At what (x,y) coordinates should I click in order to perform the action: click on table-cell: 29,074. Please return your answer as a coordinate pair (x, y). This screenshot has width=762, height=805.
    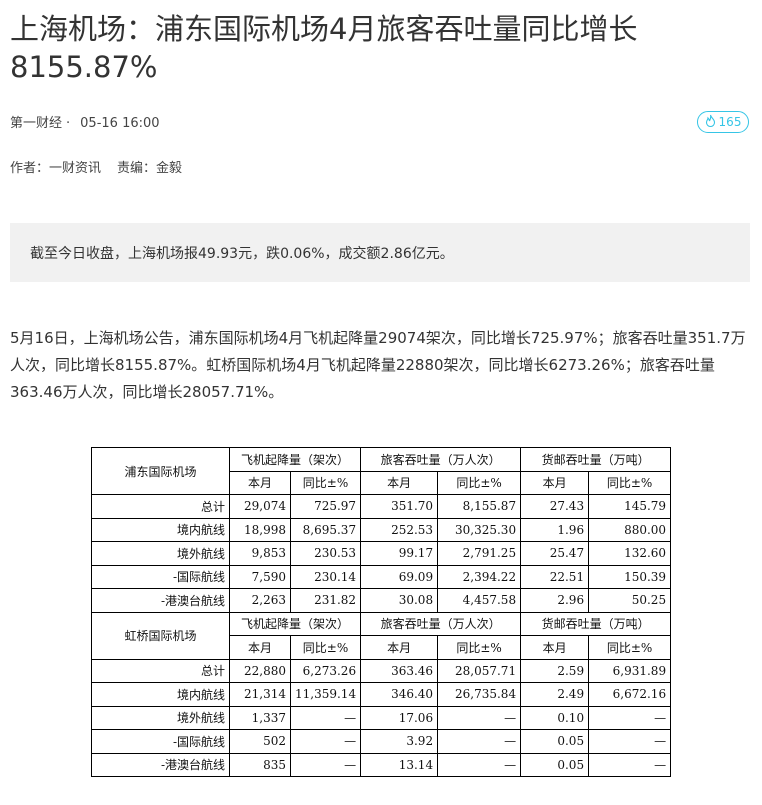
    Looking at the image, I should click on (260, 506).